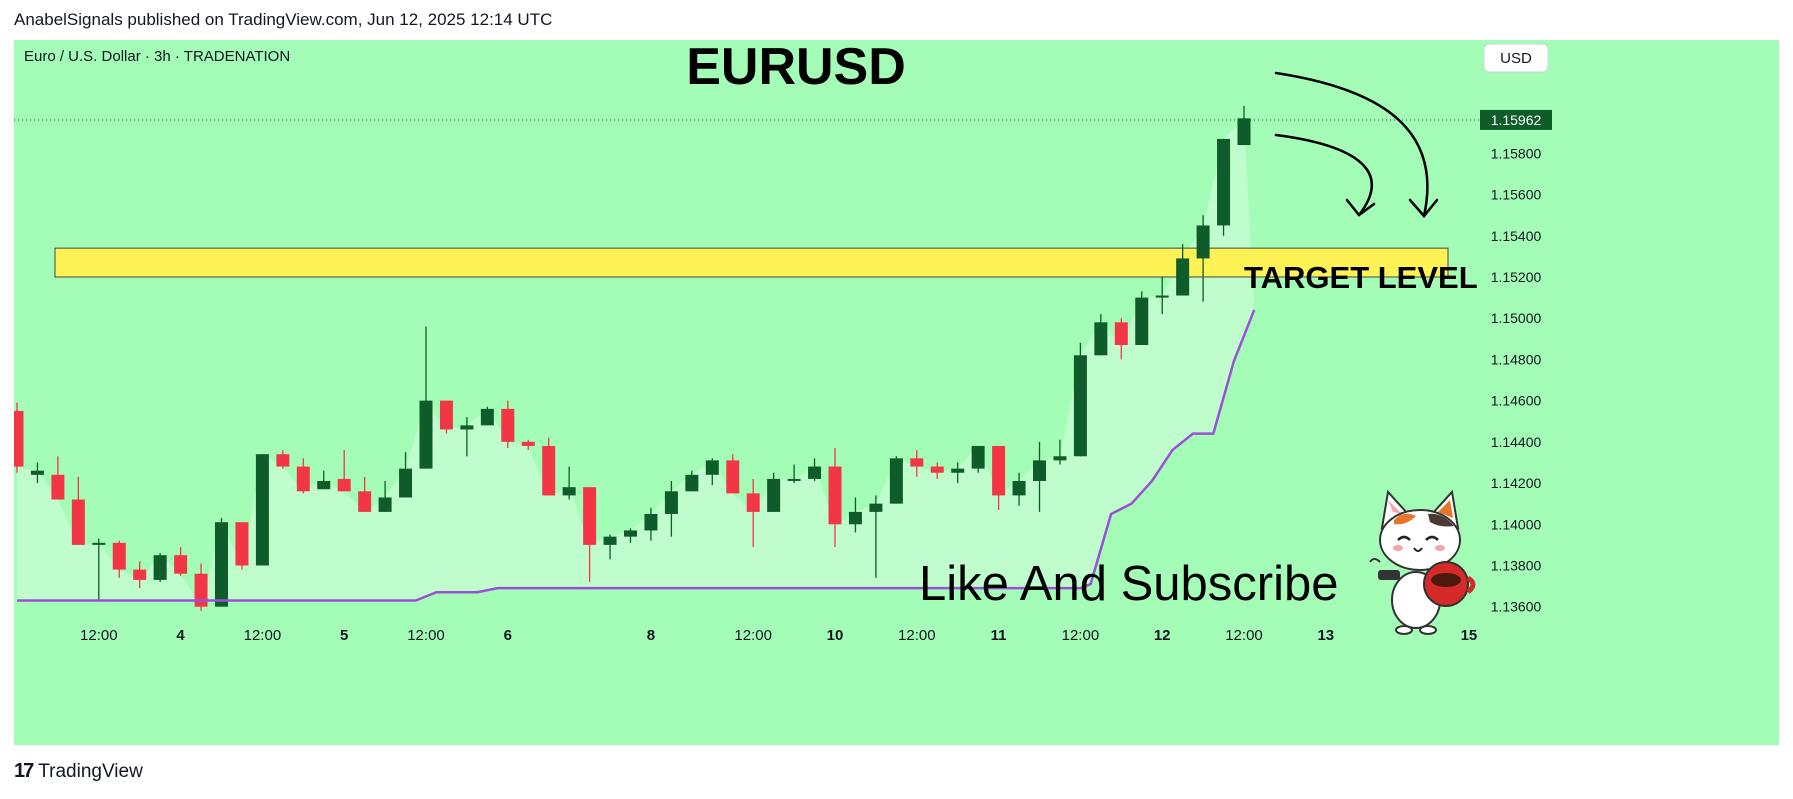 Image resolution: width=1793 pixels, height=799 pixels. What do you see at coordinates (1360, 207) in the screenshot?
I see `arrow-head-short` at bounding box center [1360, 207].